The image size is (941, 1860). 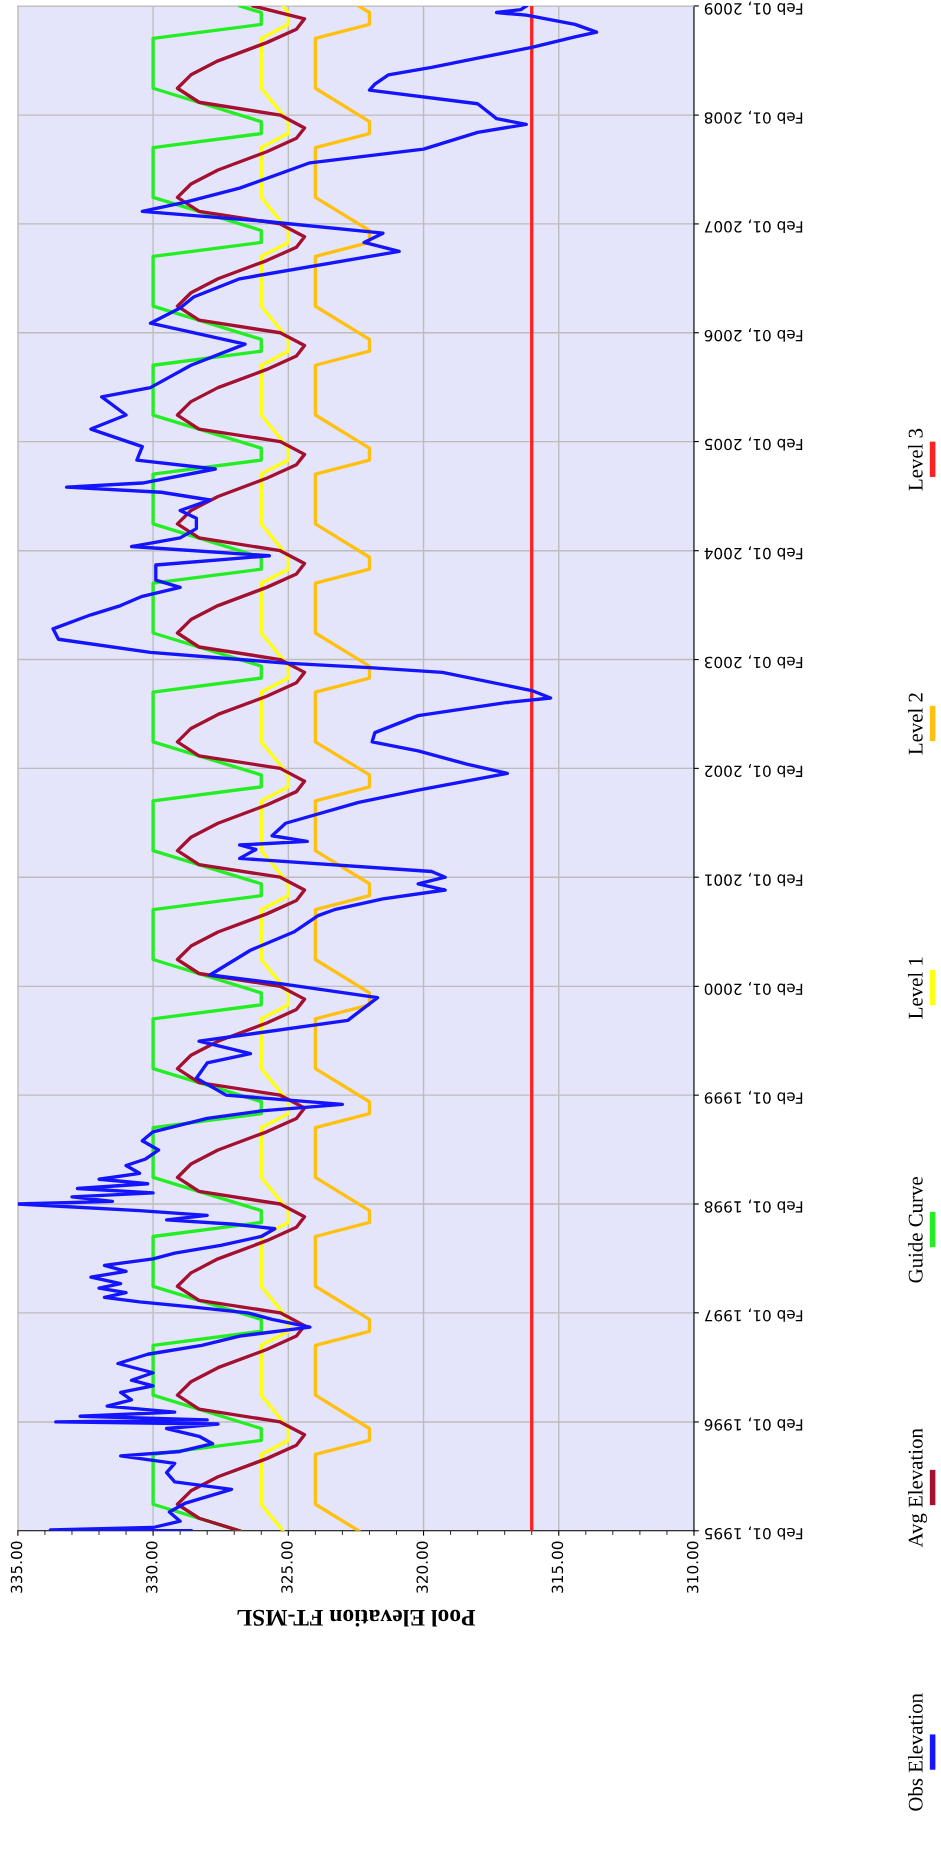 I want to click on legend-label: Guide Curve, so click(x=915, y=1230).